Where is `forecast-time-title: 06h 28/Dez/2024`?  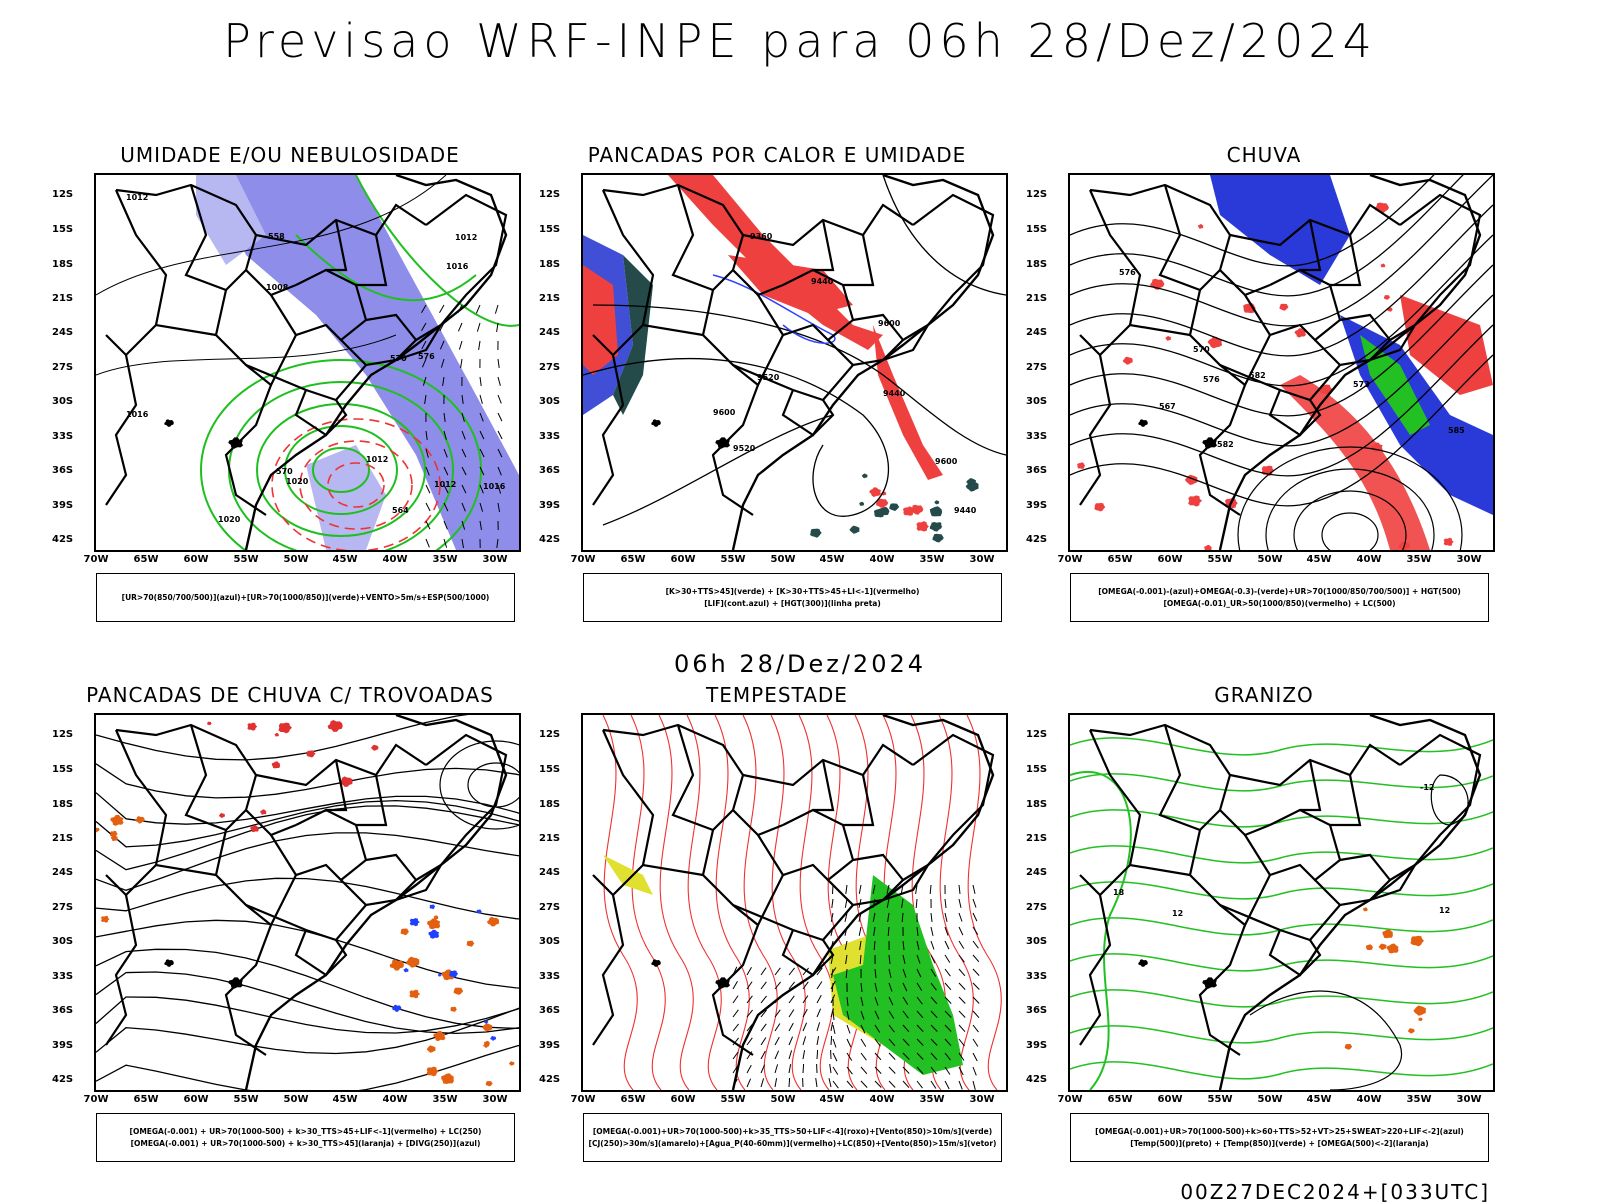
forecast-time-title: 06h 28/Dez/2024 is located at coordinates (800, 664).